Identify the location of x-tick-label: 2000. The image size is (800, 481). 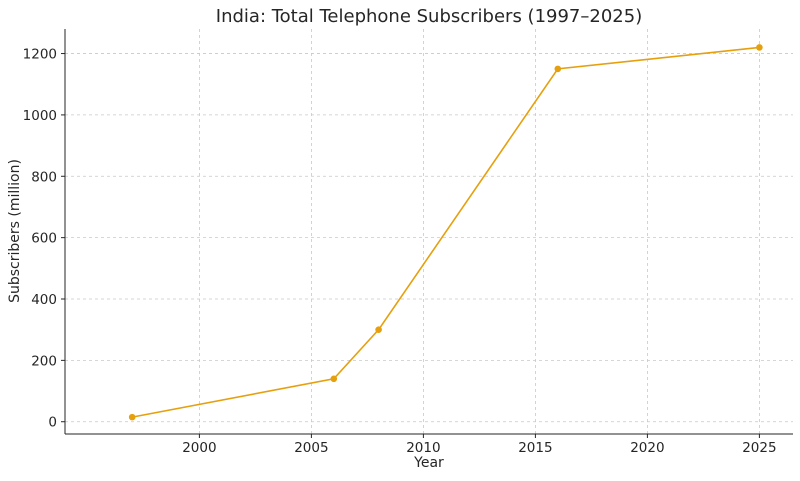
(199, 448).